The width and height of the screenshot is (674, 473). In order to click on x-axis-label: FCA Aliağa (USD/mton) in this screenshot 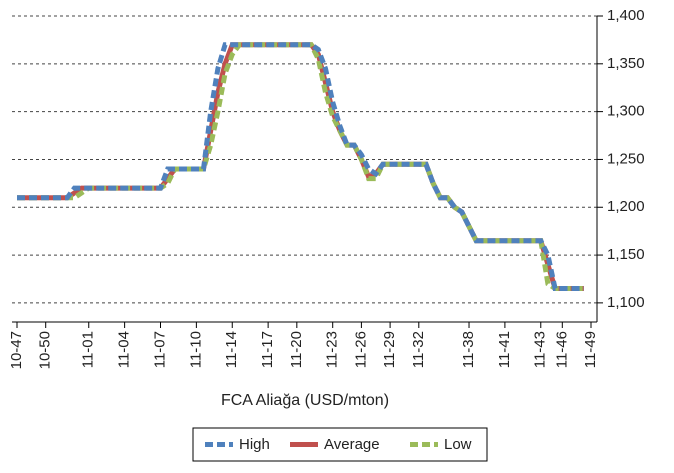, I will do `click(305, 400)`.